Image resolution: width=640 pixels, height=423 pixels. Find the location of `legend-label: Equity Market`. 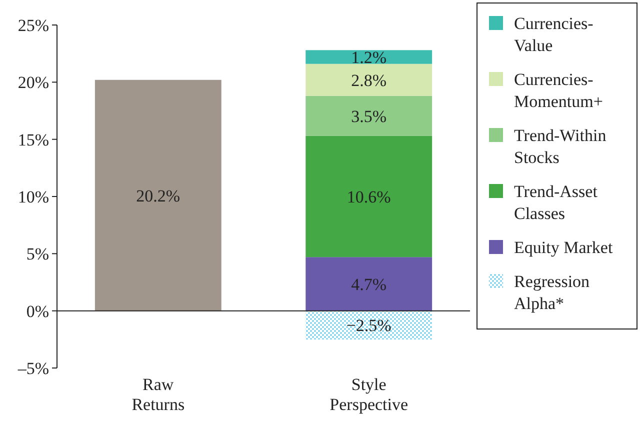

legend-label: Equity Market is located at coordinates (563, 247).